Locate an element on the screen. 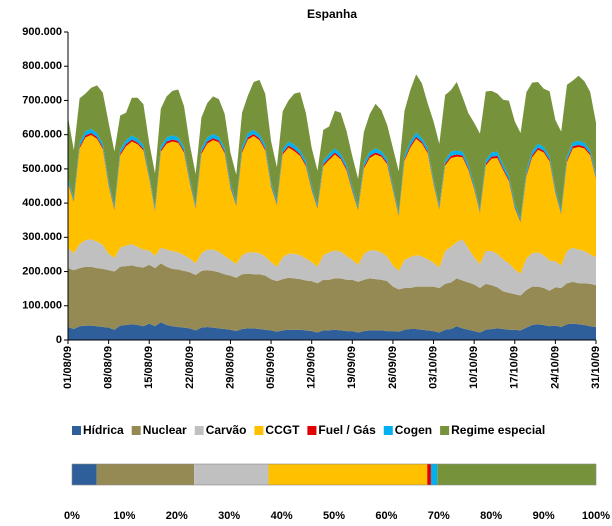 The width and height of the screenshot is (612, 526). x-tick-label: 90% is located at coordinates (544, 516).